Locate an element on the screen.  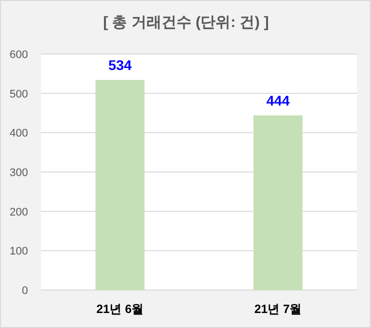
y-tick-label: 200 is located at coordinates (19, 212).